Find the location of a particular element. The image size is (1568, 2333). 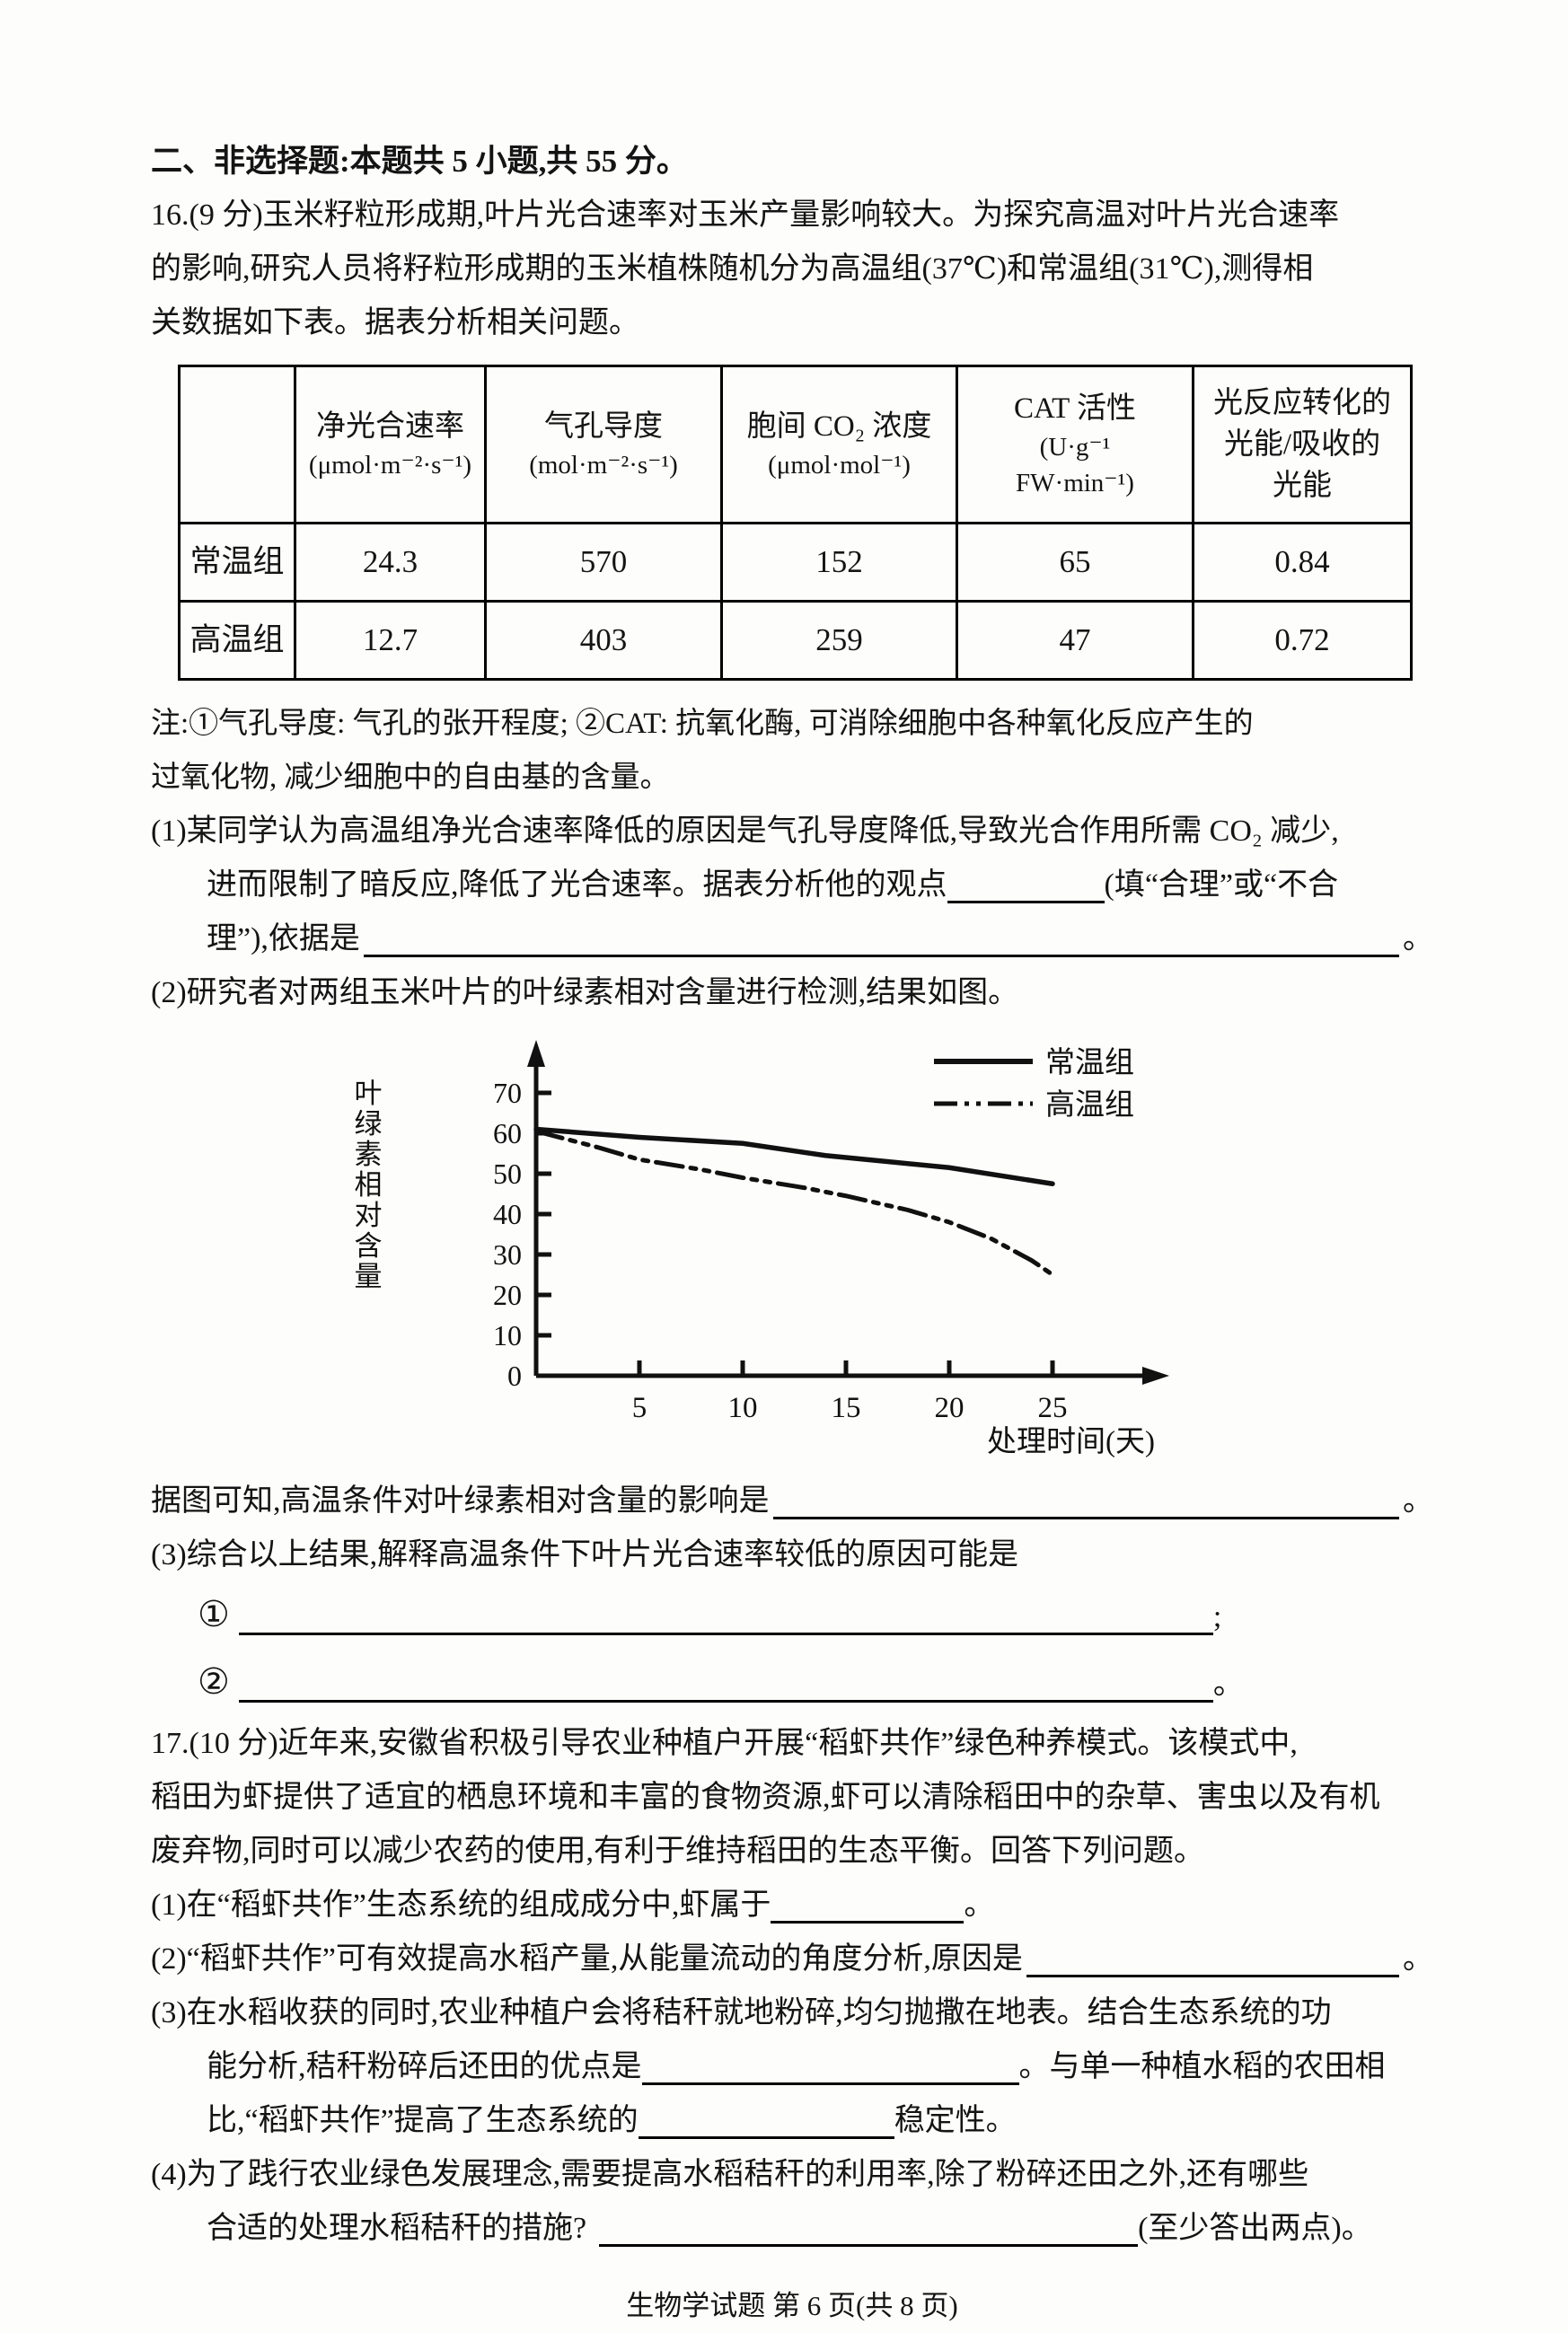

col-unit: (U·g⁻¹ is located at coordinates (1075, 448).